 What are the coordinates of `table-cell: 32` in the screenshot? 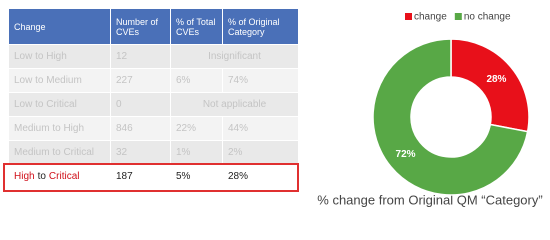 It's located at (140, 152).